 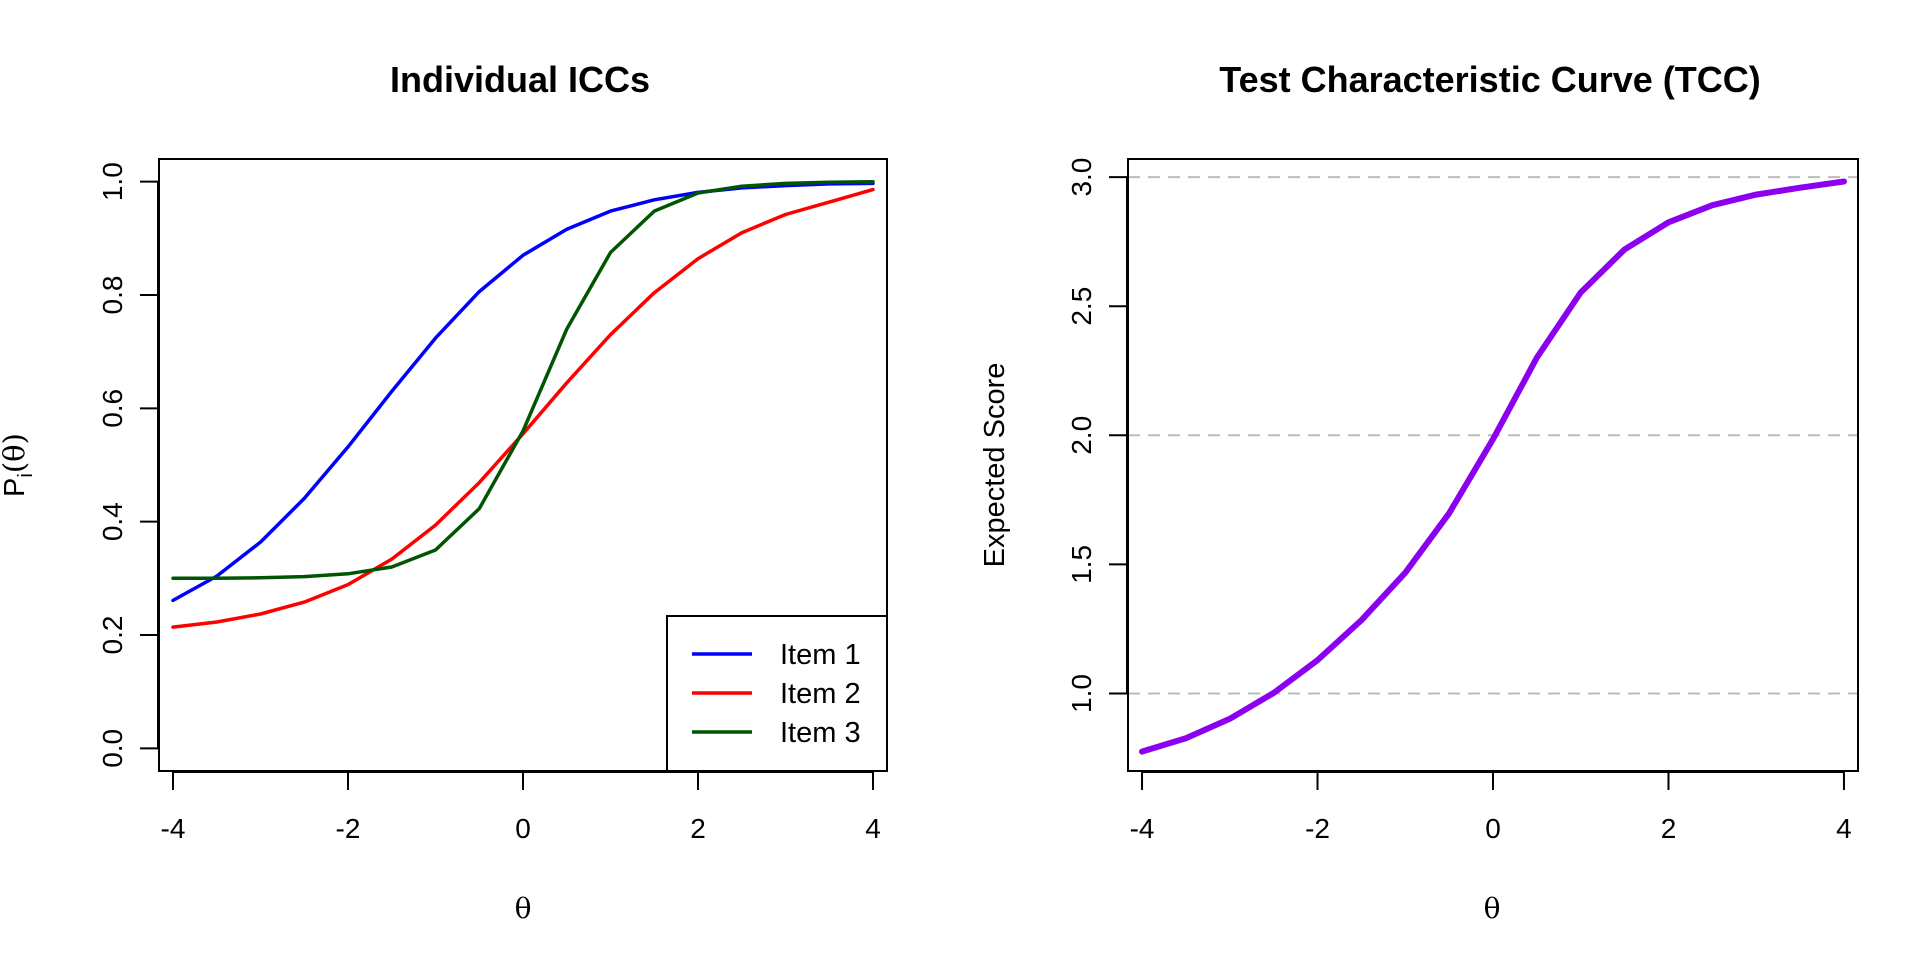 What do you see at coordinates (1081, 564) in the screenshot?
I see `tcc-y-tick-label-1: 1.5` at bounding box center [1081, 564].